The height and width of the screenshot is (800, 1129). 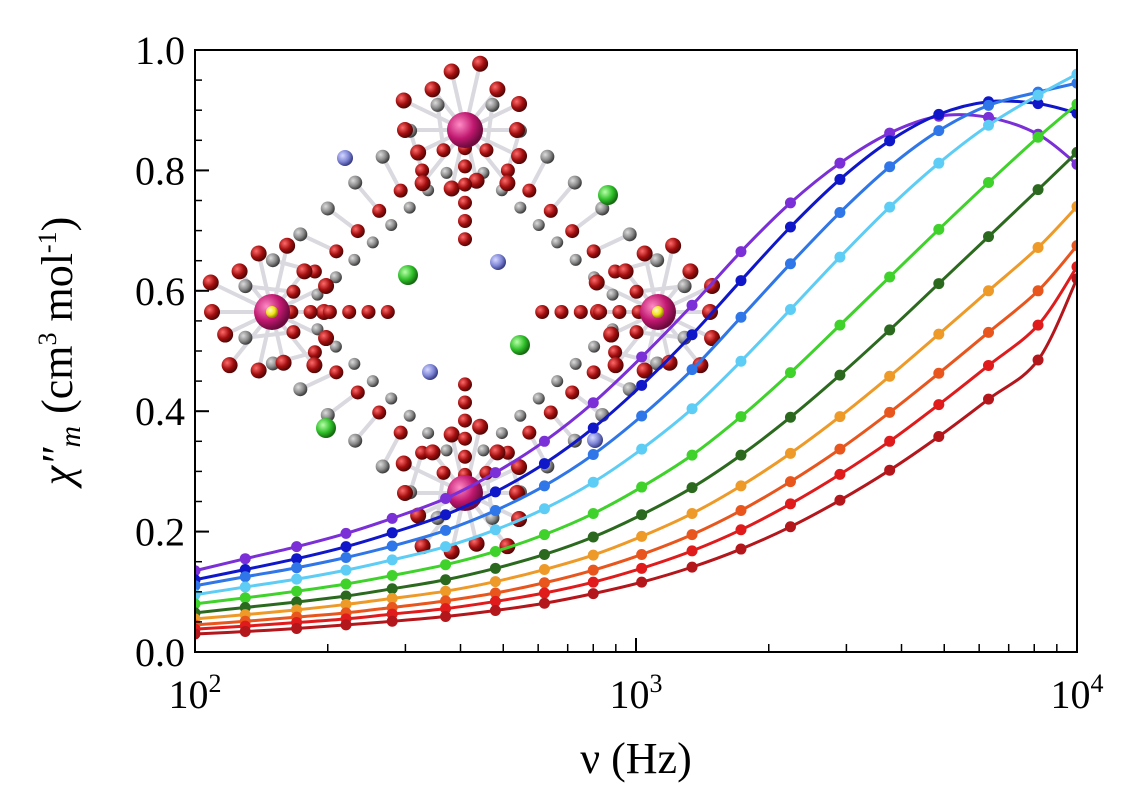 What do you see at coordinates (430, 372) in the screenshot?
I see `nitrogen-atom` at bounding box center [430, 372].